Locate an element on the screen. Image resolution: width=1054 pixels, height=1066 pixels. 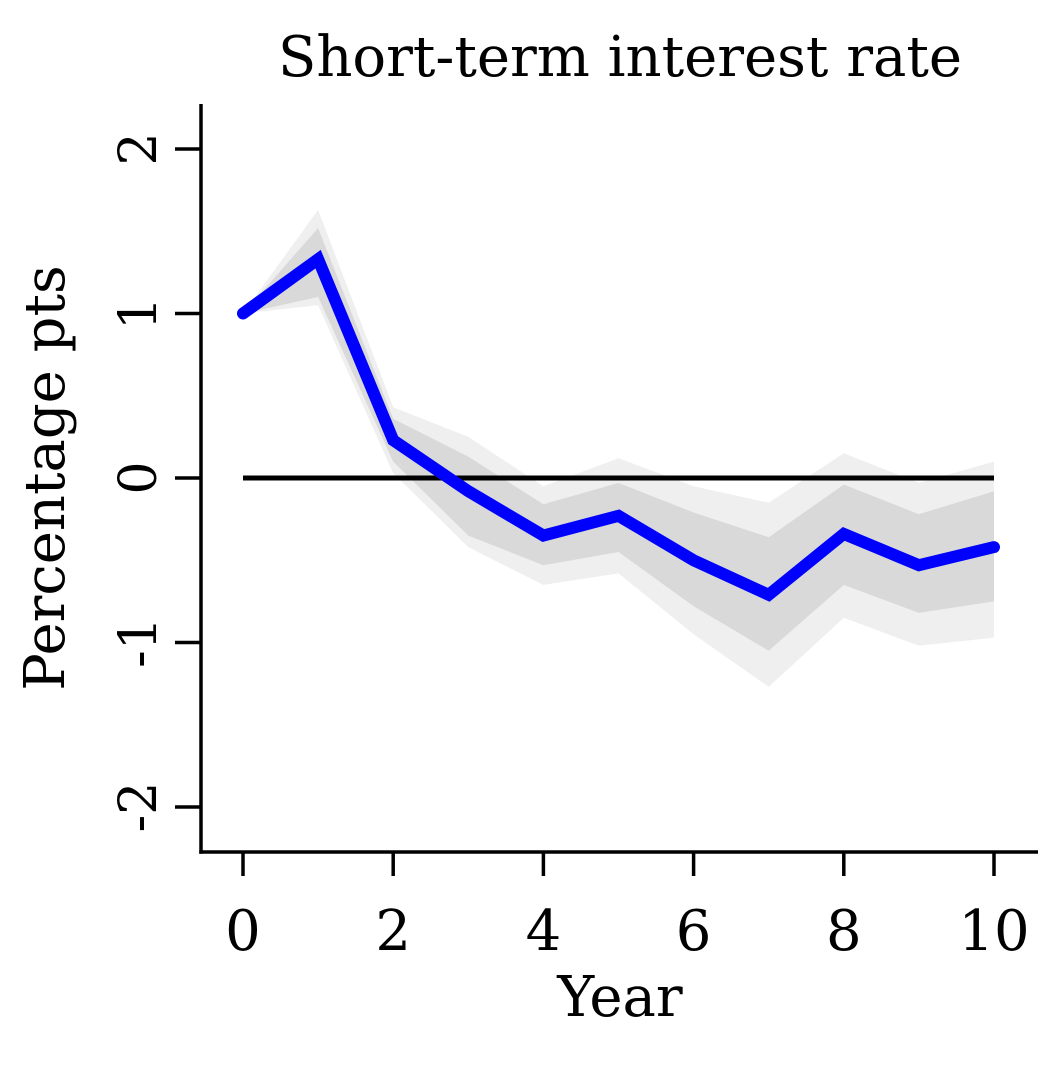
x-tick-label: 8 is located at coordinates (844, 931).